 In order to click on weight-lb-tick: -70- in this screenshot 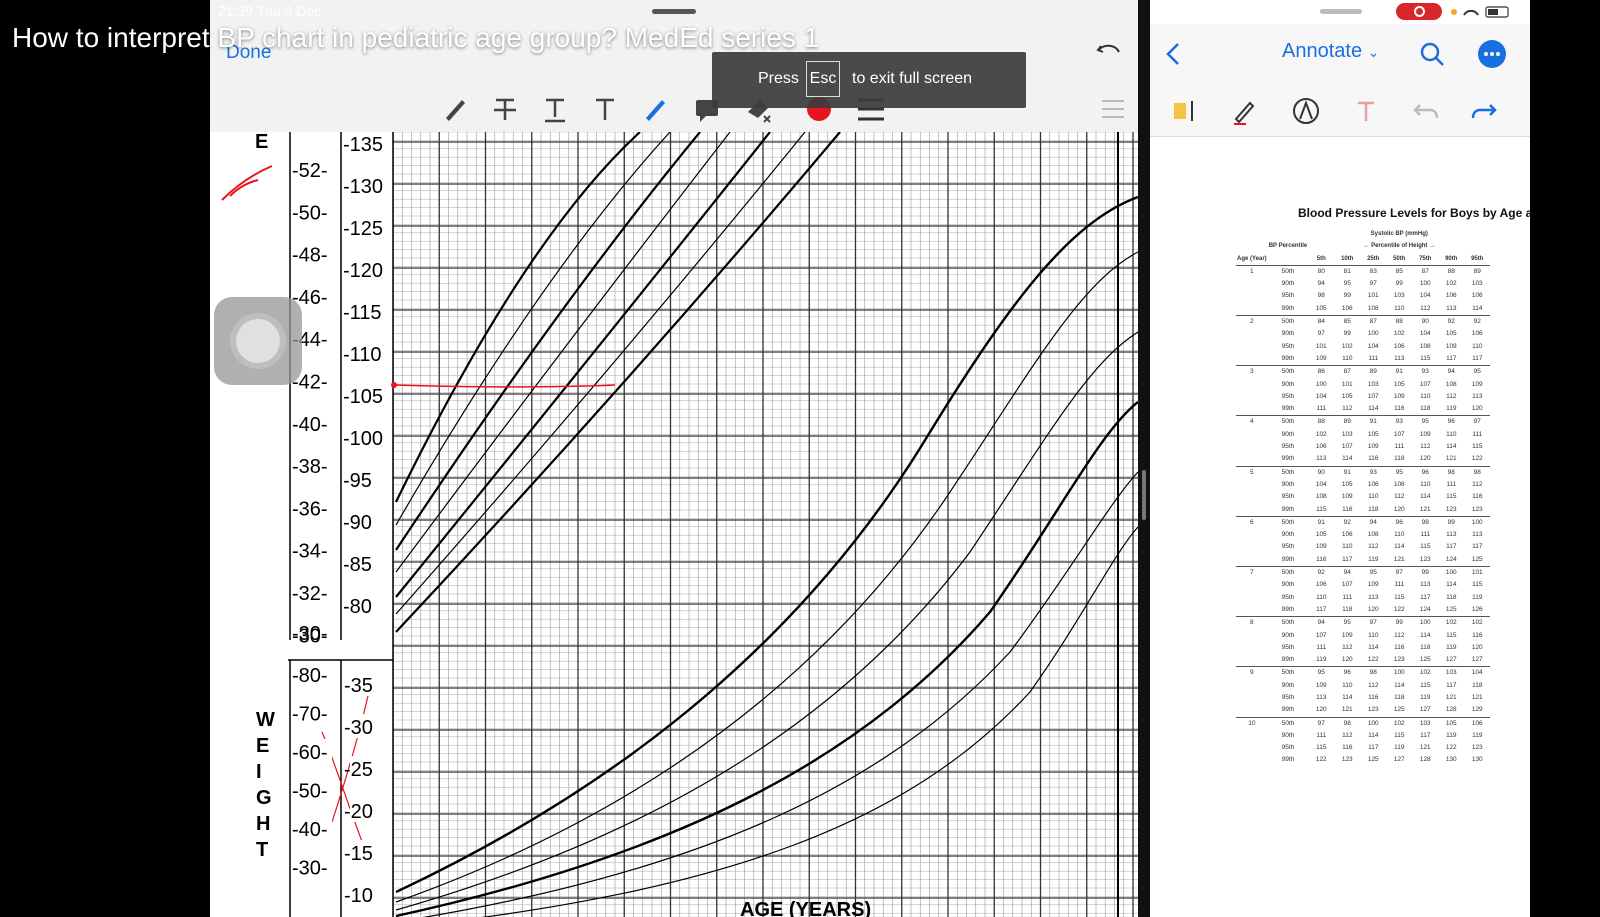, I will do `click(310, 715)`.